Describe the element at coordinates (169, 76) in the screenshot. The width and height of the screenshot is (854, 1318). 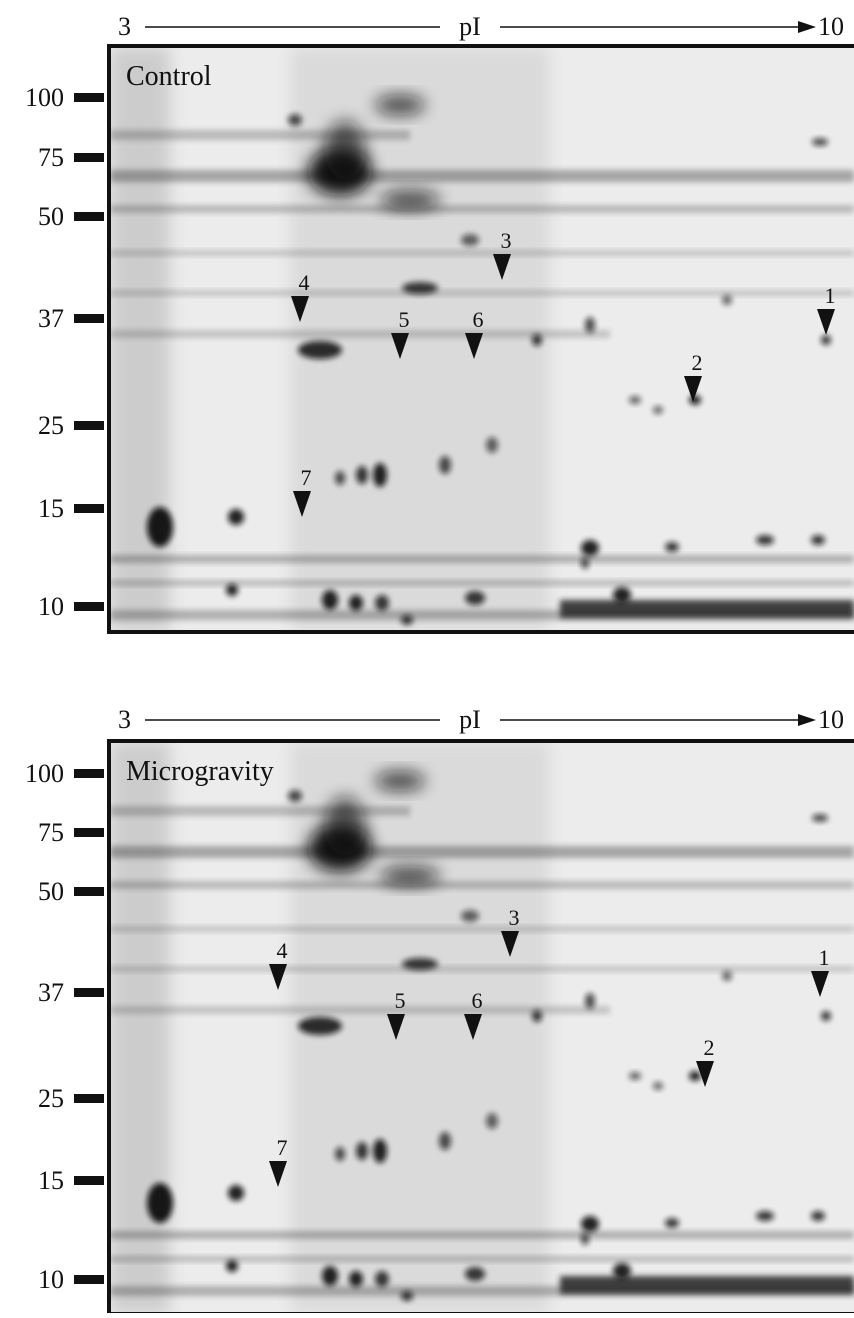
I see `panel-label: Control` at that location.